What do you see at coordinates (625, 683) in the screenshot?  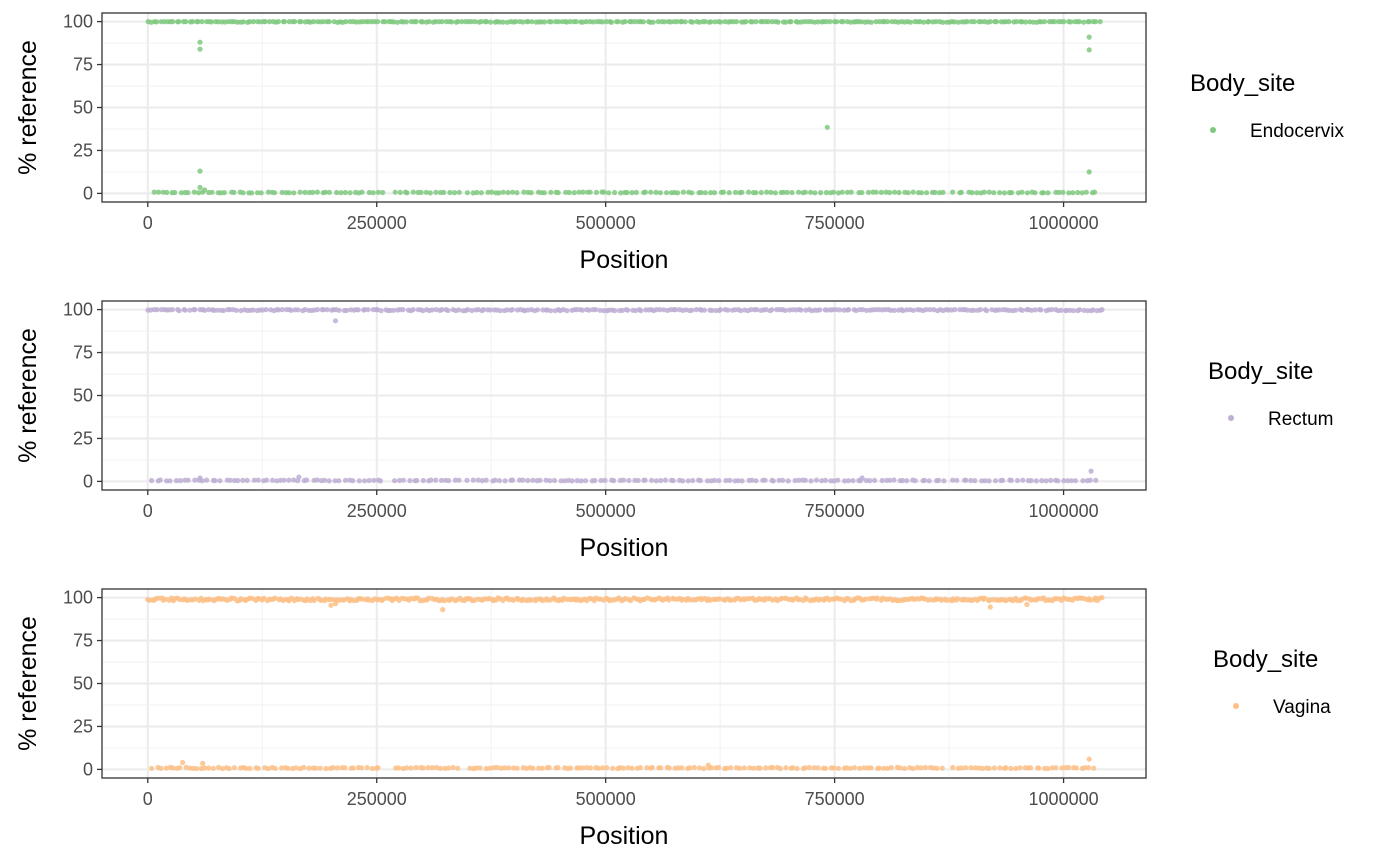 I see `series-points-vagina` at bounding box center [625, 683].